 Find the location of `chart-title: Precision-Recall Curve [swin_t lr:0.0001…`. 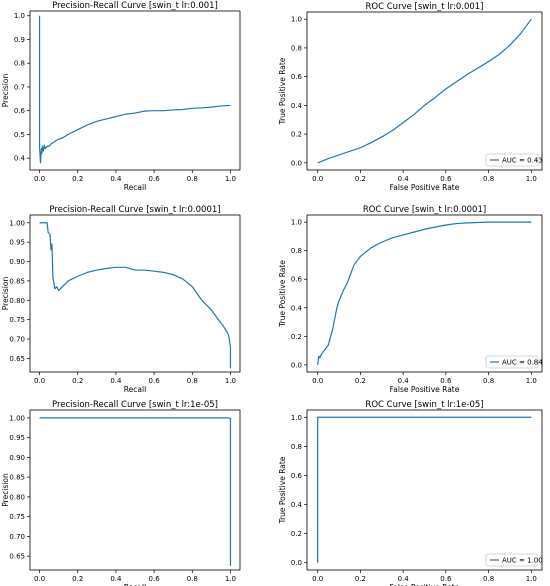

chart-title: Precision-Recall Curve [swin_t lr:0.0001… is located at coordinates (134, 210).